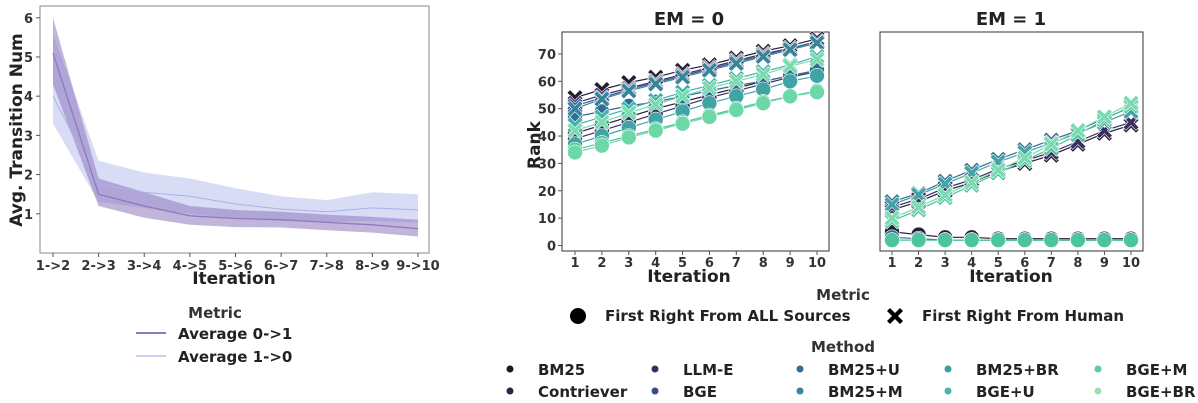  Describe the element at coordinates (709, 263) in the screenshot. I see `em0-xtick-label: 6` at that location.